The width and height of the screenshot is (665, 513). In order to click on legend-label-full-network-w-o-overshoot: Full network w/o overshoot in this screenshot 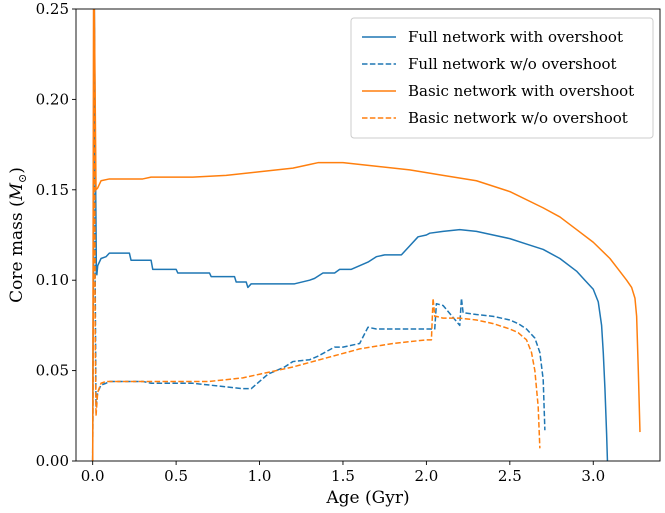, I will do `click(512, 64)`.